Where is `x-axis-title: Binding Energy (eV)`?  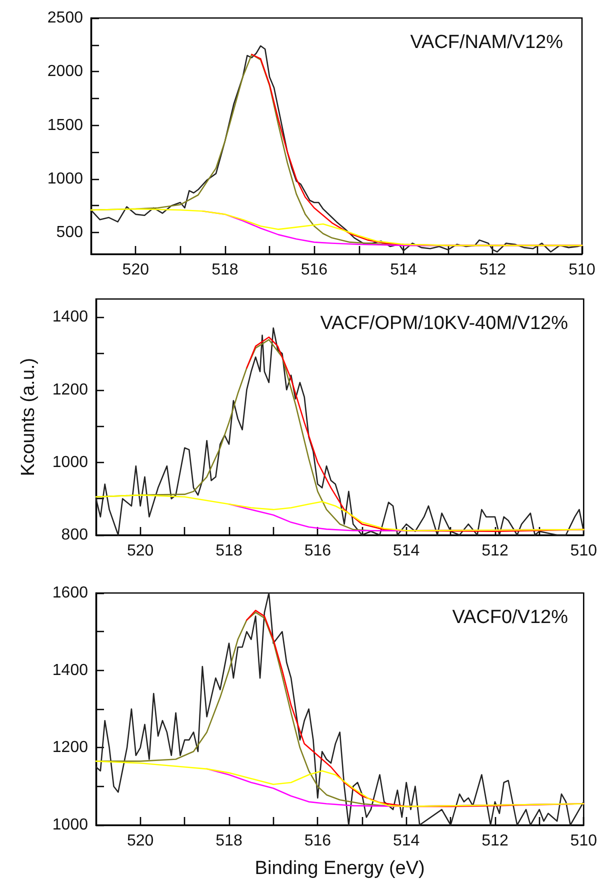 x-axis-title: Binding Energy (eV) is located at coordinates (339, 868).